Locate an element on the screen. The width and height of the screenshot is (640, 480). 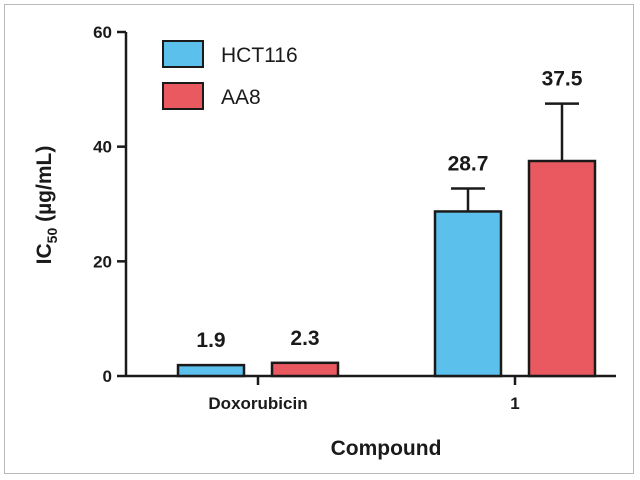
data-label: 1.9 is located at coordinates (210, 340).